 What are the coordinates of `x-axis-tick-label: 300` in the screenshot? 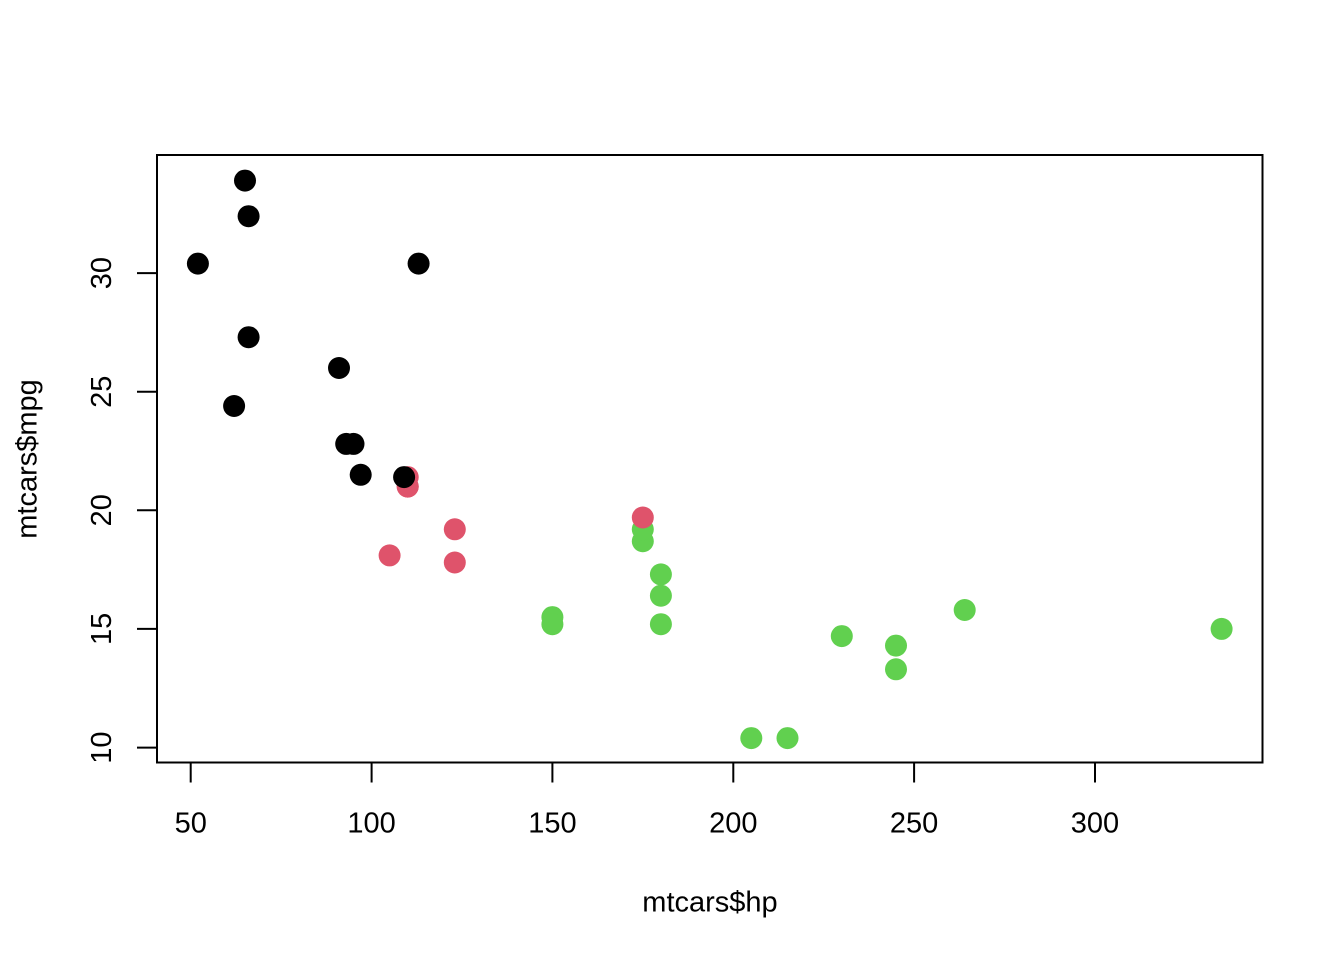 It's located at (1095, 824).